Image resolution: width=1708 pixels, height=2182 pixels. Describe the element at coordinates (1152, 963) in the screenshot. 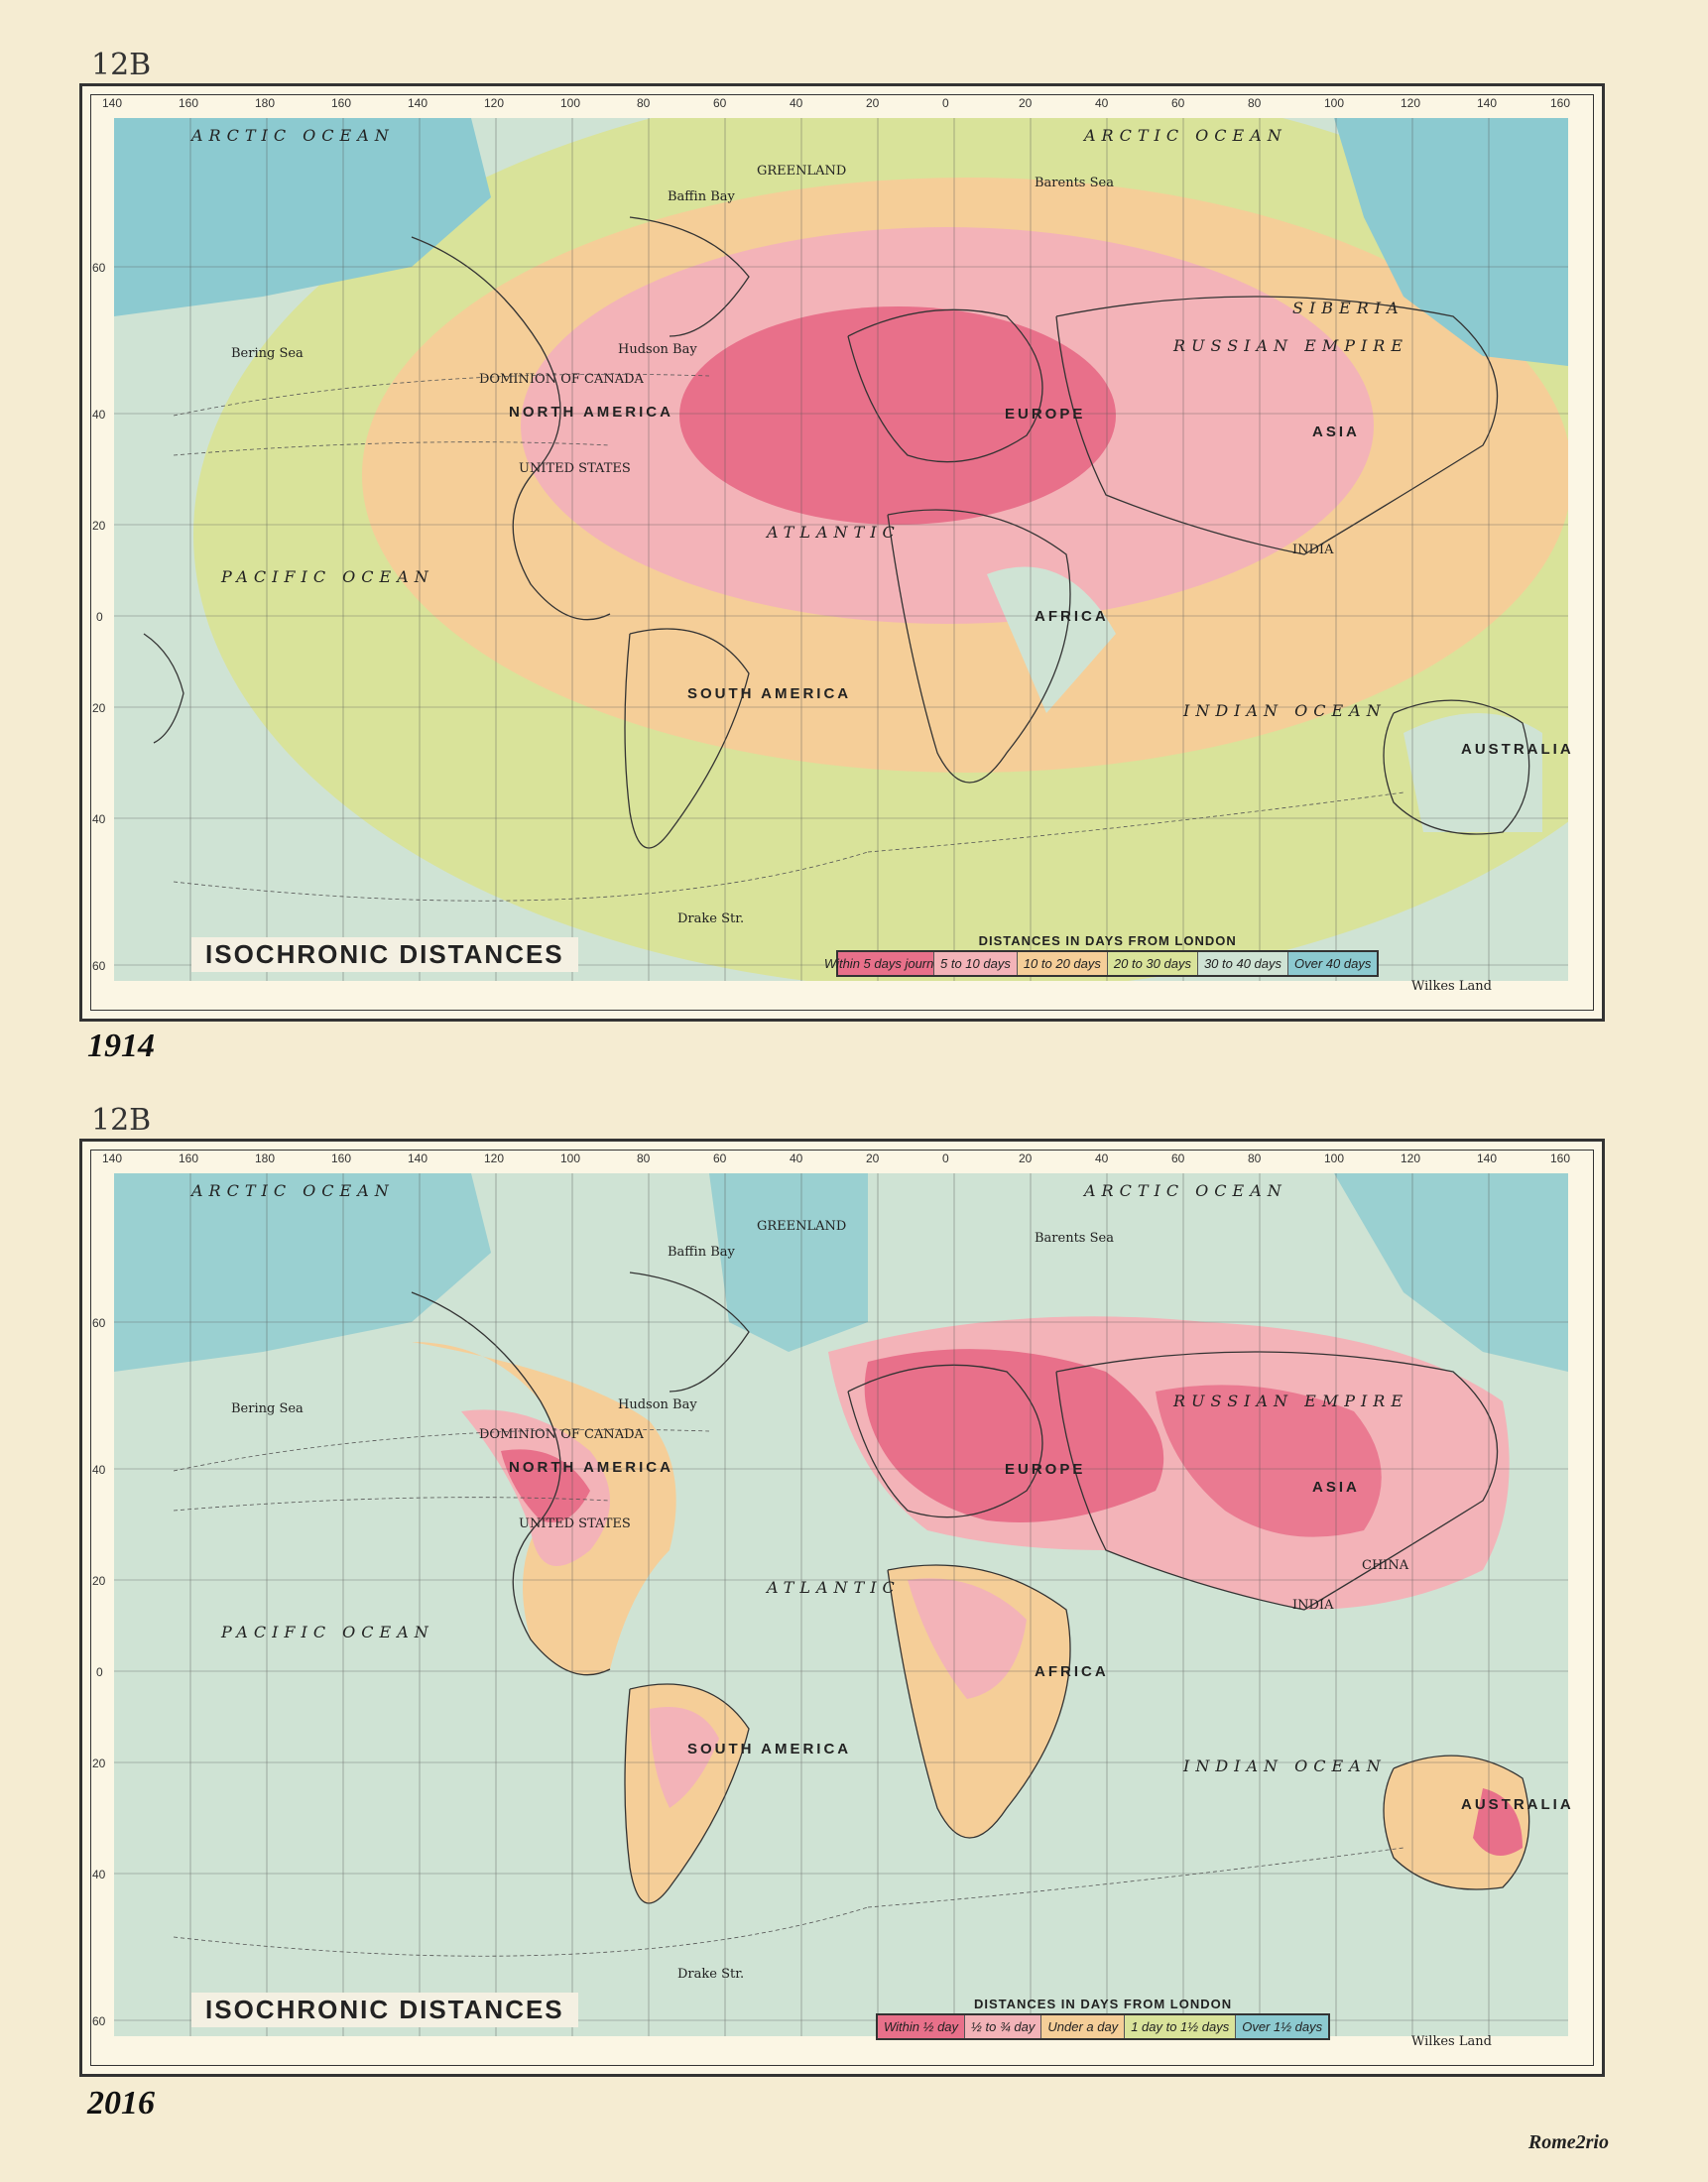

I see `legend-key: 20 to 30 days` at that location.